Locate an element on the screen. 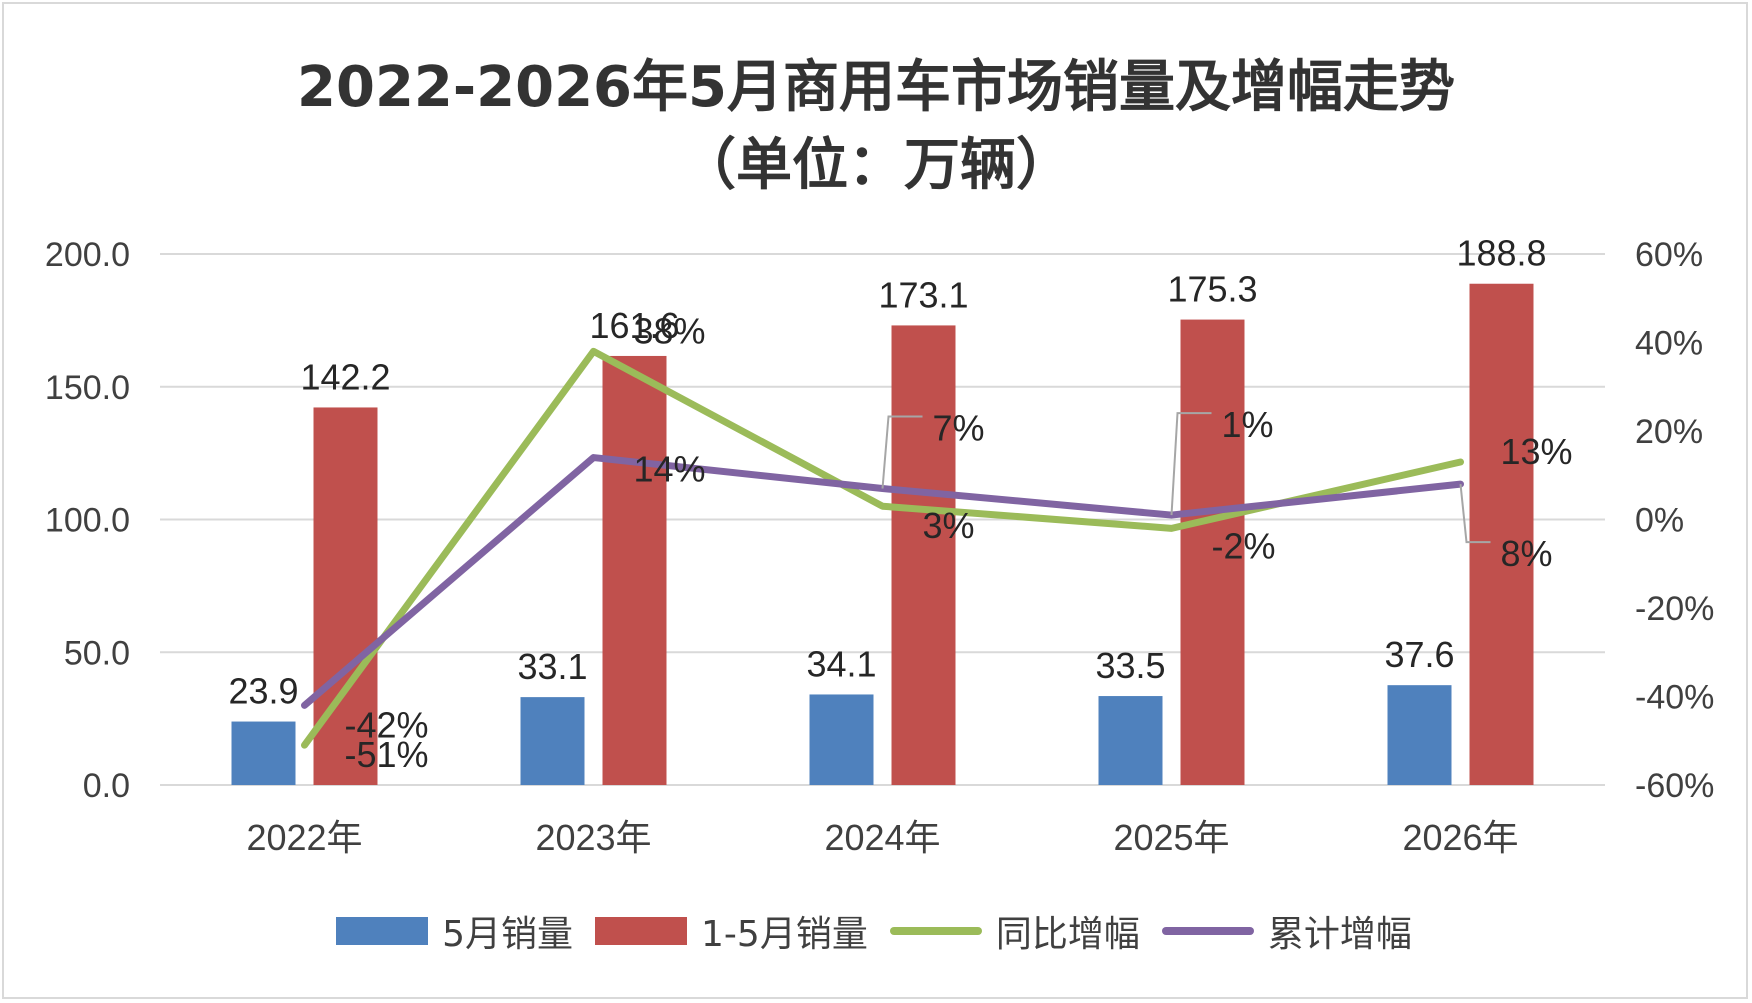 The image size is (1752, 1003). category-label: 2023年 is located at coordinates (593, 837).